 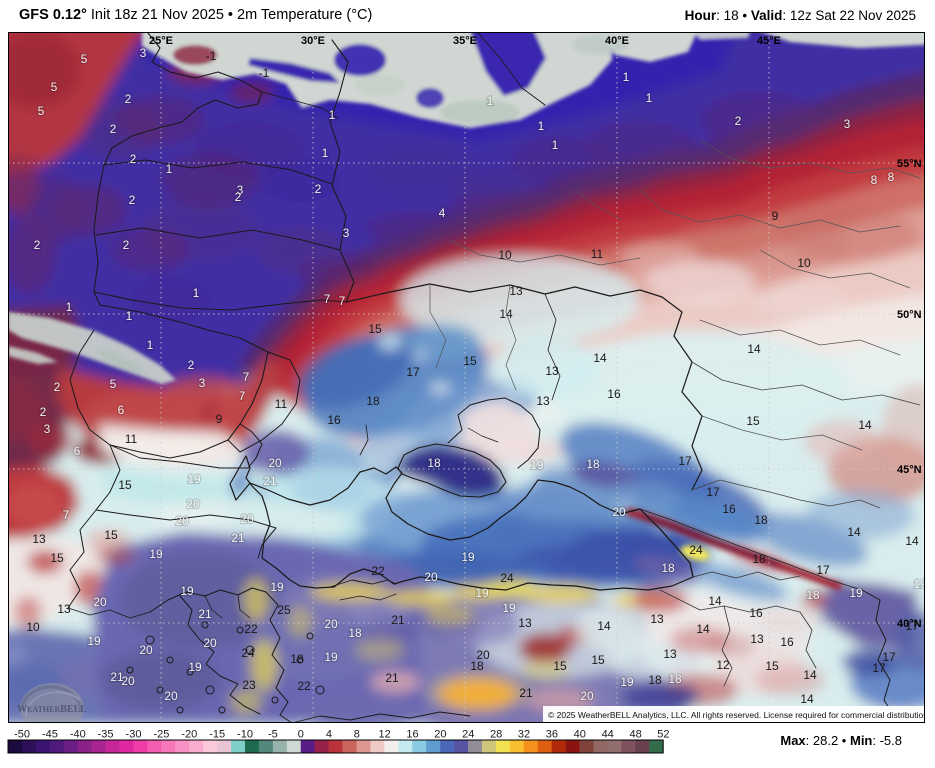 I want to click on svg-text: 44, so click(x=608, y=735).